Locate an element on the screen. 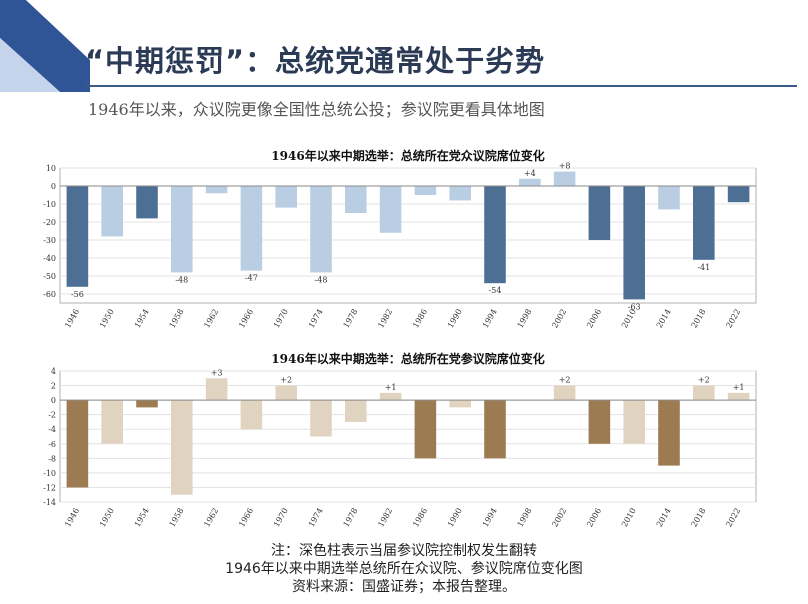 The height and width of the screenshot is (604, 808). chart1-x-tick-label: 1946 is located at coordinates (72, 518).